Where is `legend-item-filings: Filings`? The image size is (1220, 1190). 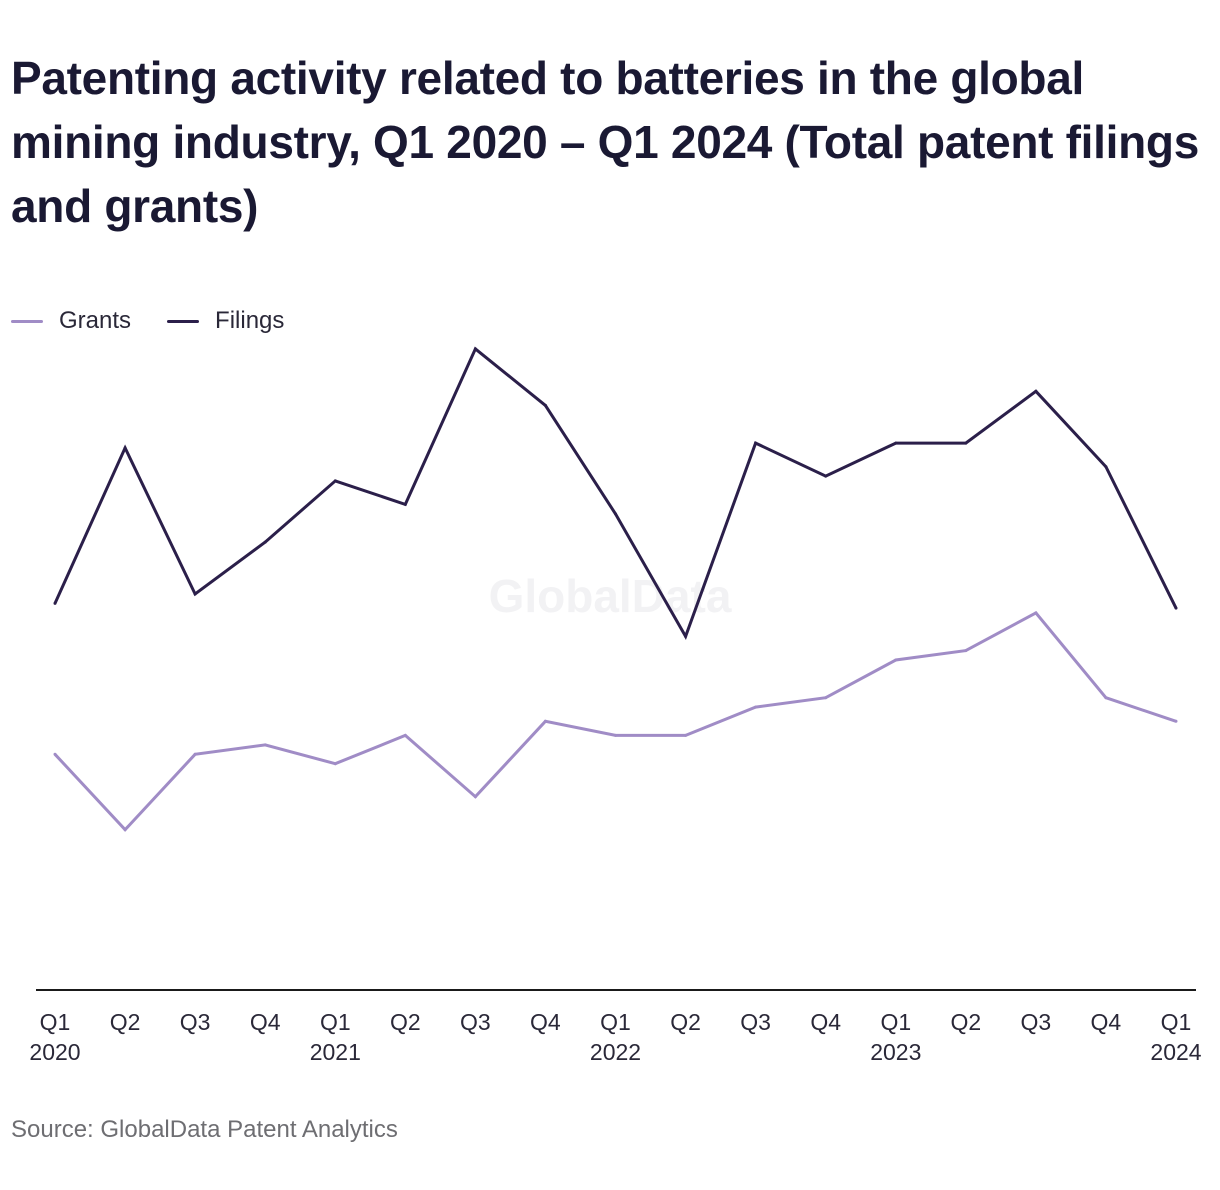 legend-item-filings: Filings is located at coordinates (225, 321).